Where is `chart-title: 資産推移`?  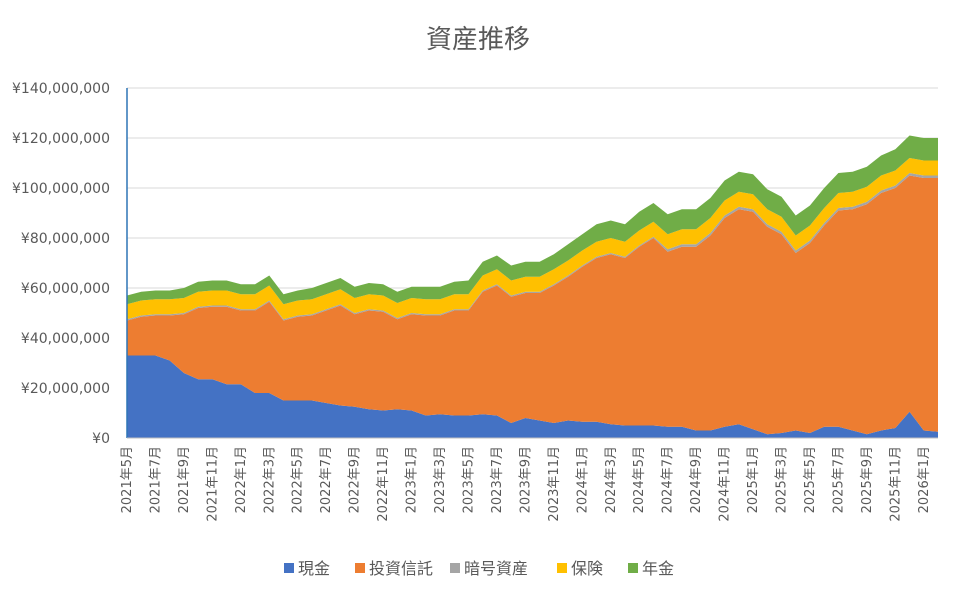
chart-title: 資産推移 is located at coordinates (478, 40).